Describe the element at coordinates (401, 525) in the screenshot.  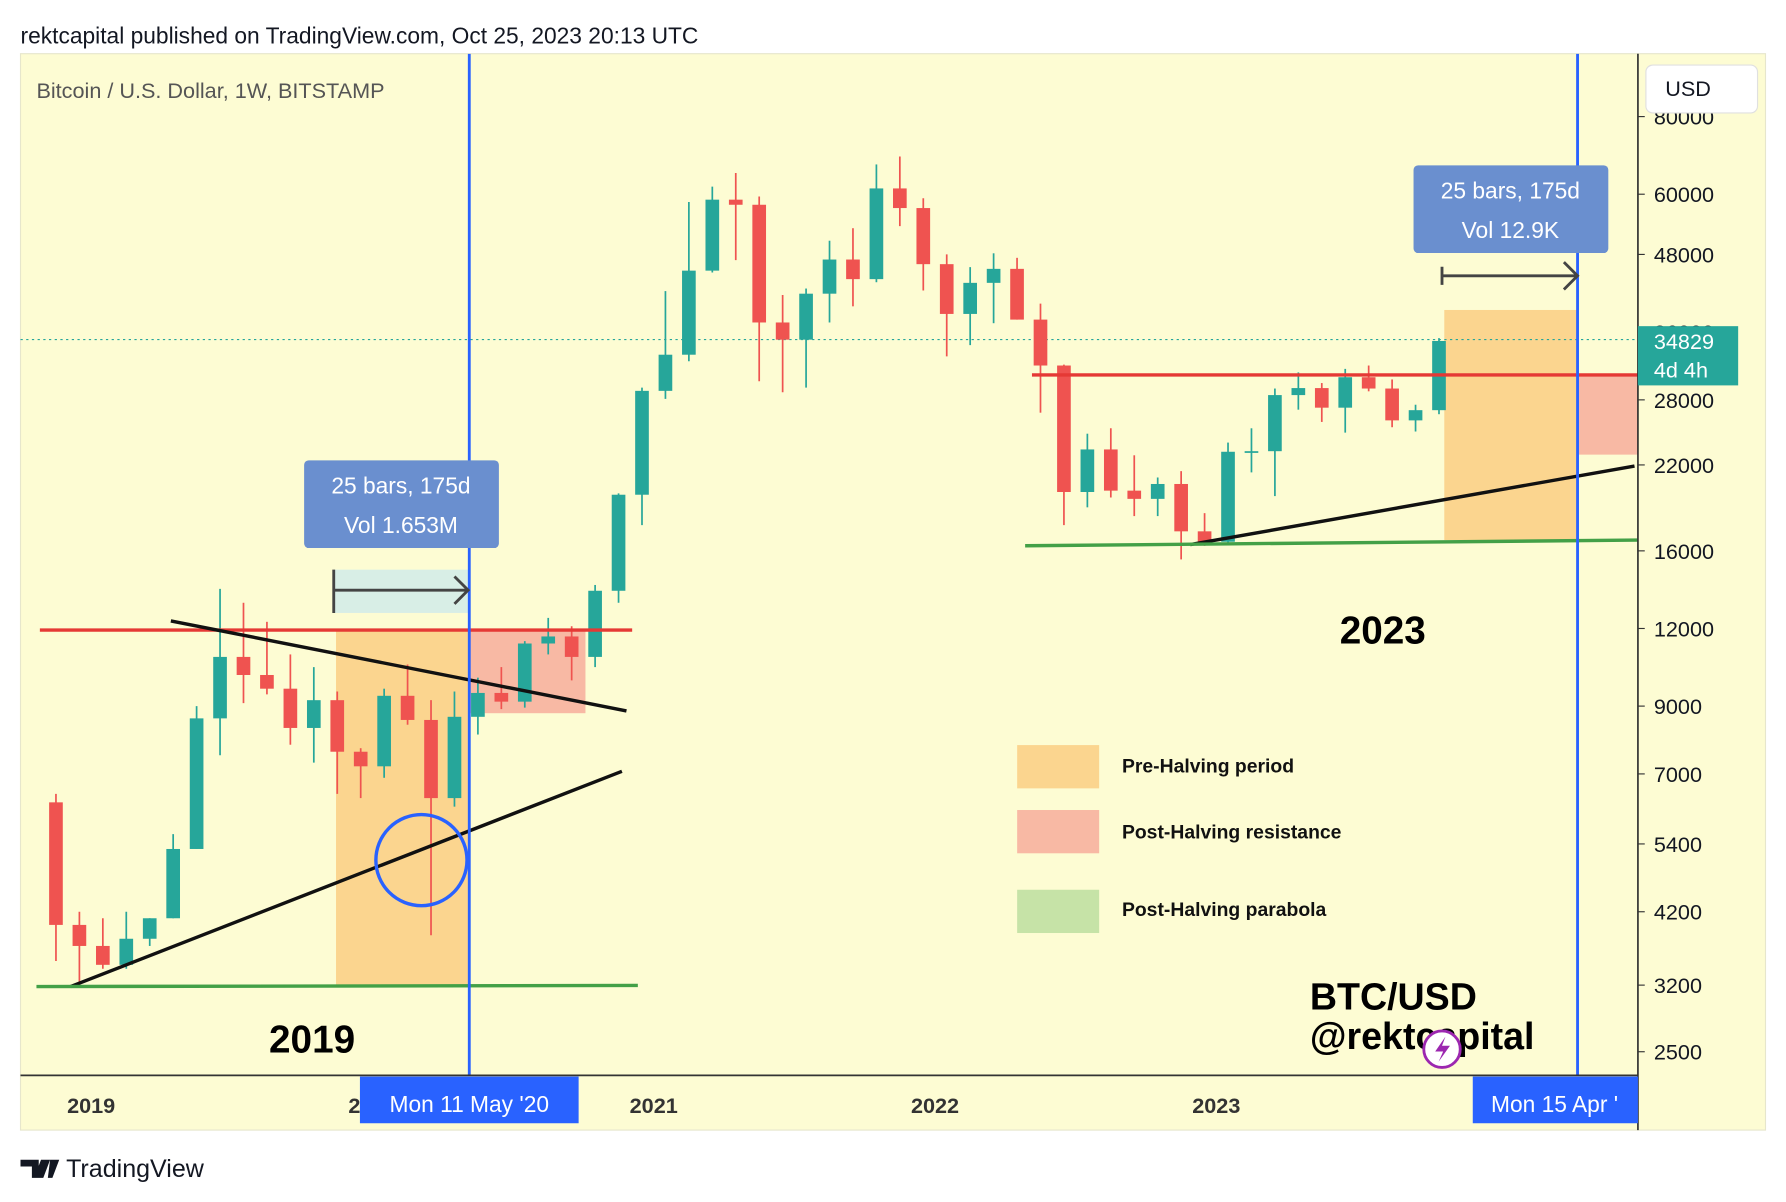
I see `measure-volume: Vol 1.653M` at that location.